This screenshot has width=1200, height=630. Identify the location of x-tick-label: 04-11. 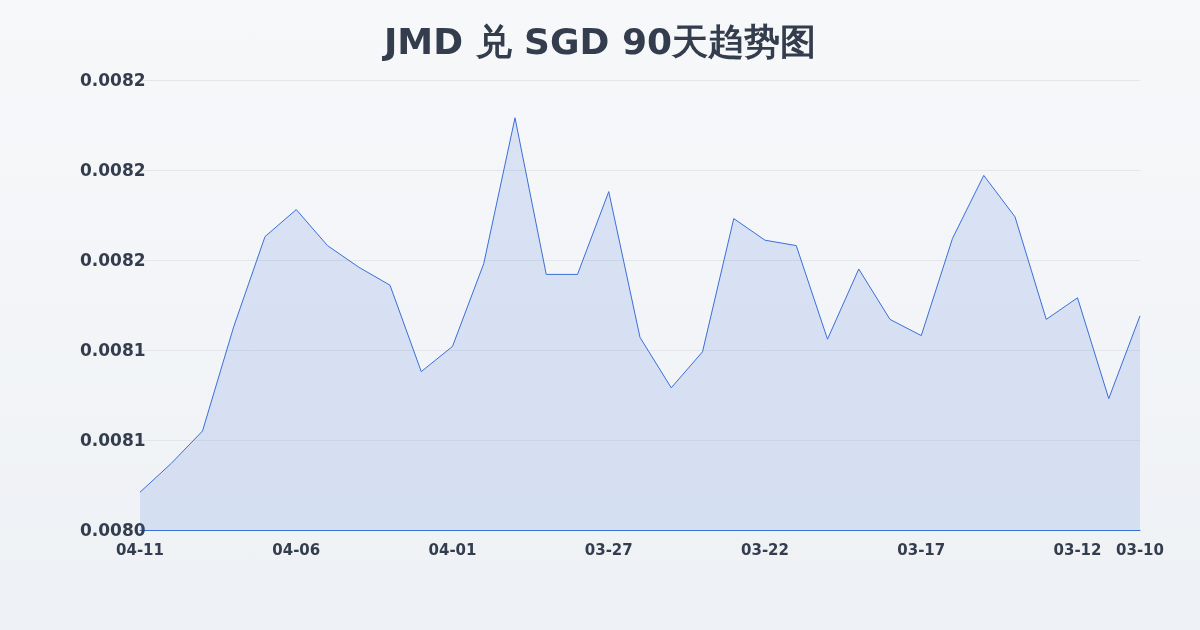
(140, 549).